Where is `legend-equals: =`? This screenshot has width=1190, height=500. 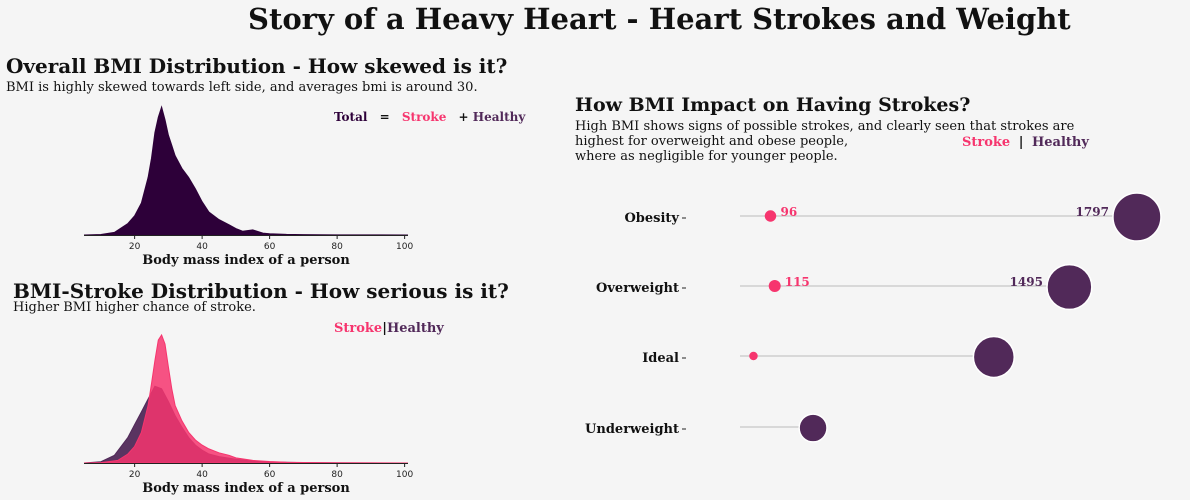 legend-equals: = is located at coordinates (384, 117).